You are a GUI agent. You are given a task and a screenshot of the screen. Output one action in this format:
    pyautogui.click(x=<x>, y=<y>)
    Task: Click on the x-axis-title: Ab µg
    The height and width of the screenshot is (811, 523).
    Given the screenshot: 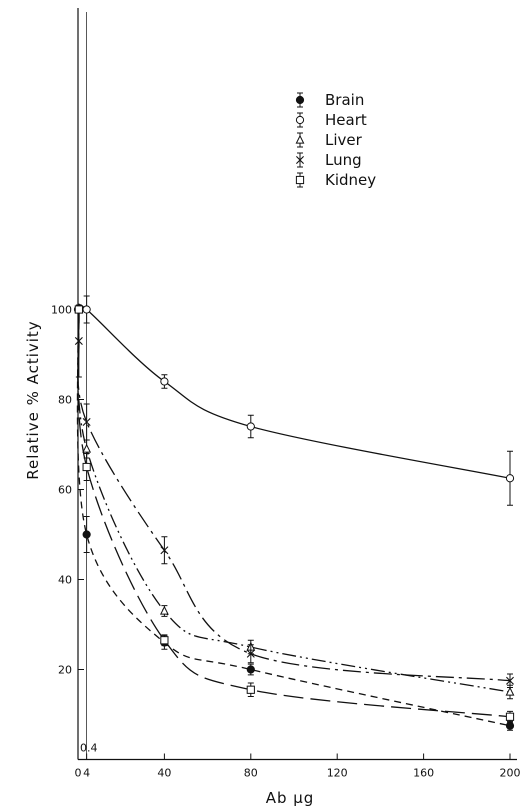 What is the action you would take?
    pyautogui.click(x=290, y=798)
    